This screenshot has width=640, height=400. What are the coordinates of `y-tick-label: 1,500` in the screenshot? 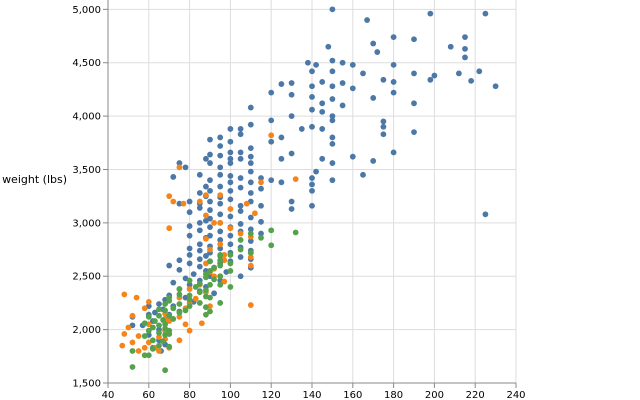 It's located at (86, 384).